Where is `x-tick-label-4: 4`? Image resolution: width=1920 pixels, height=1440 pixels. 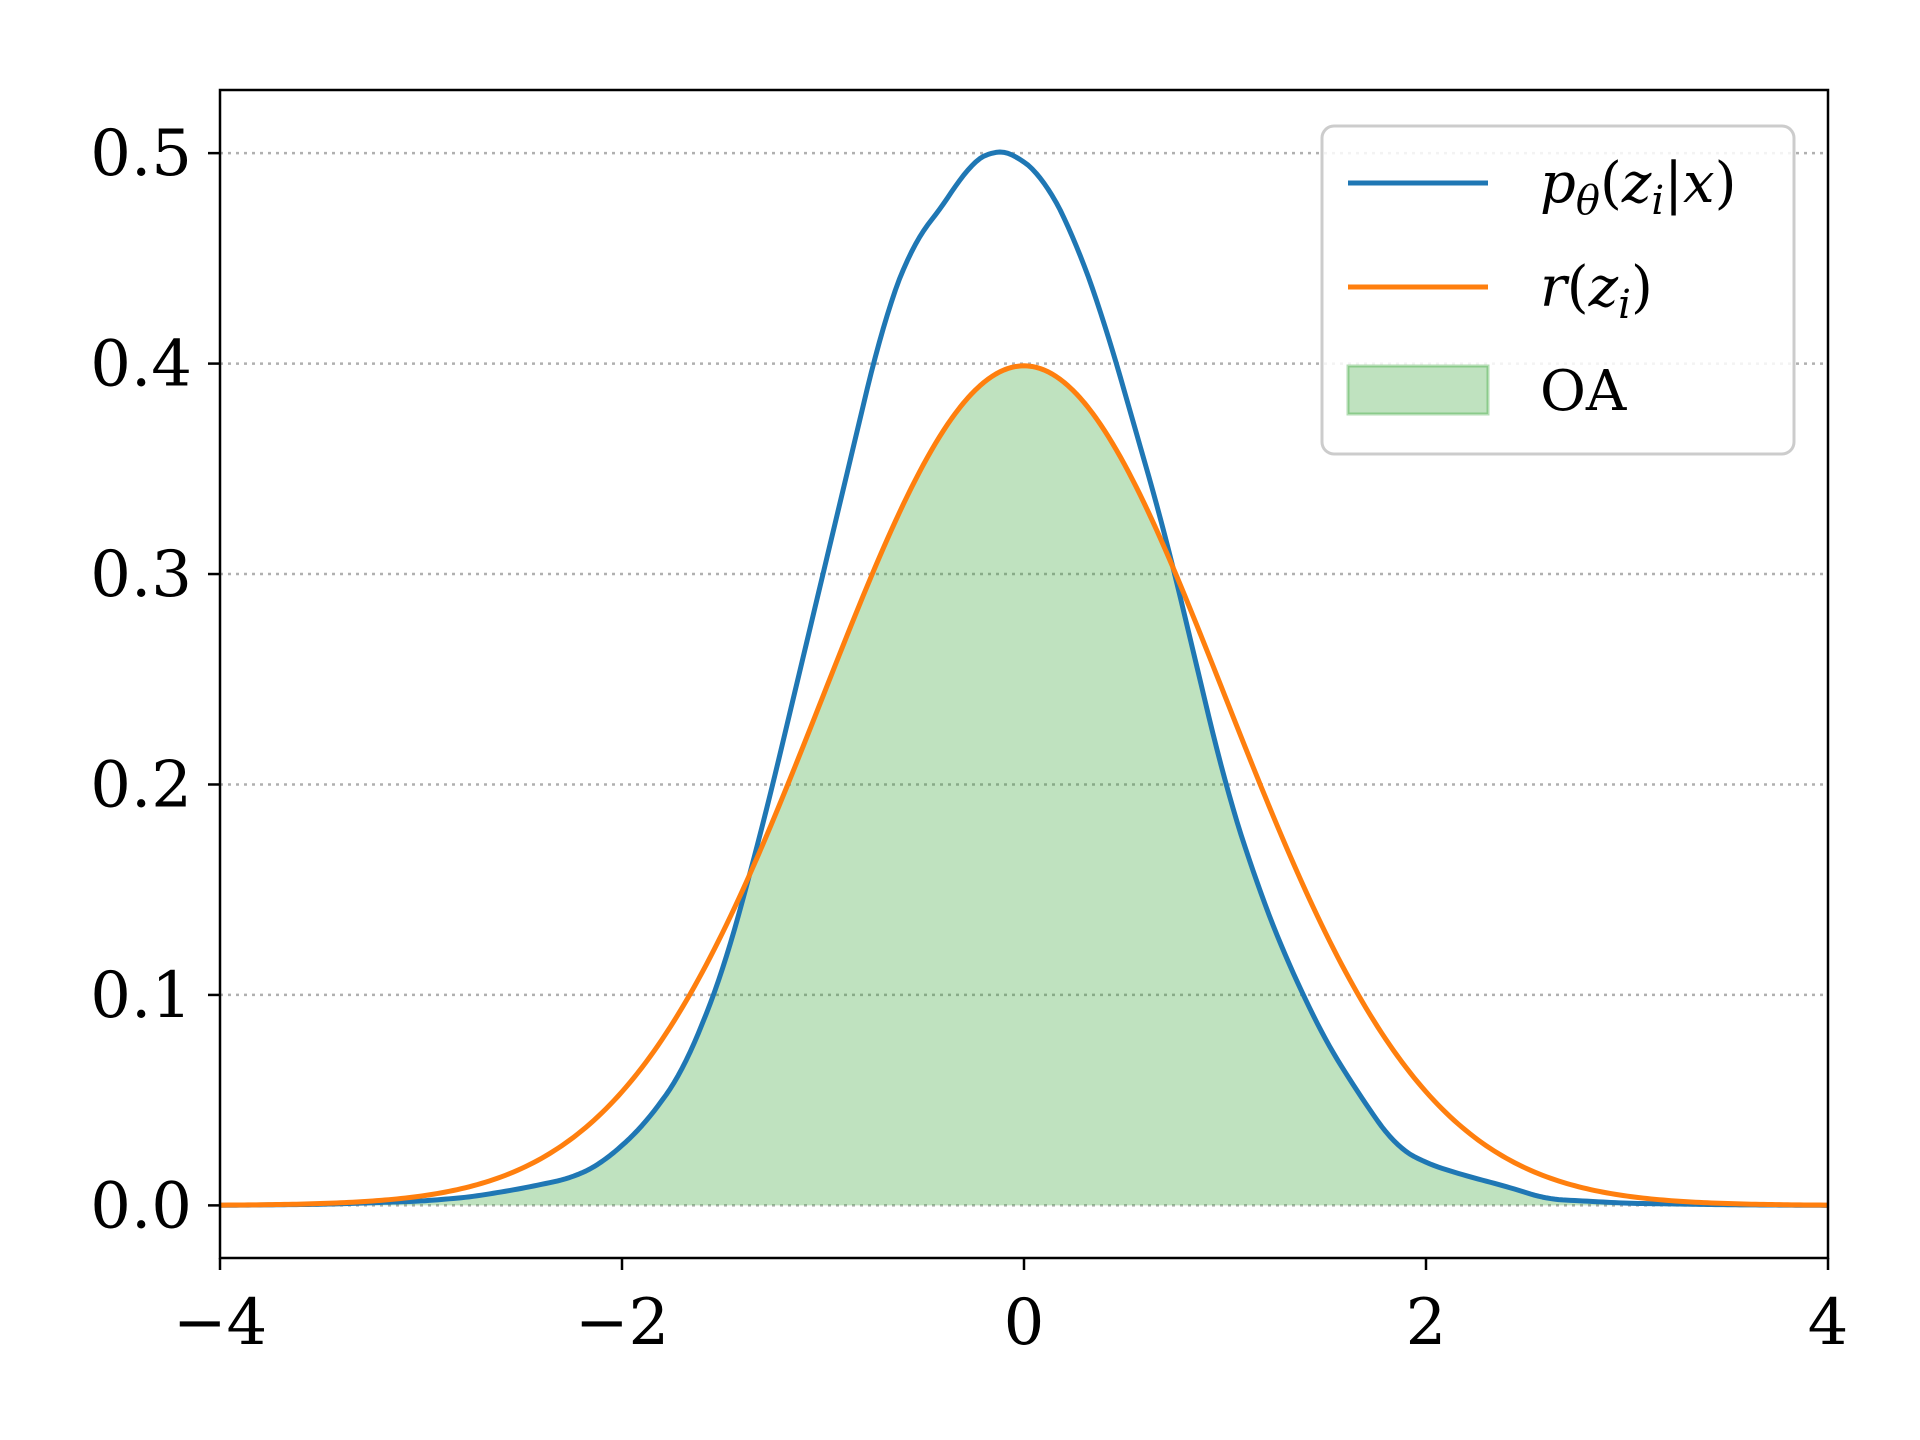
x-tick-label-4: 4 is located at coordinates (1828, 1323).